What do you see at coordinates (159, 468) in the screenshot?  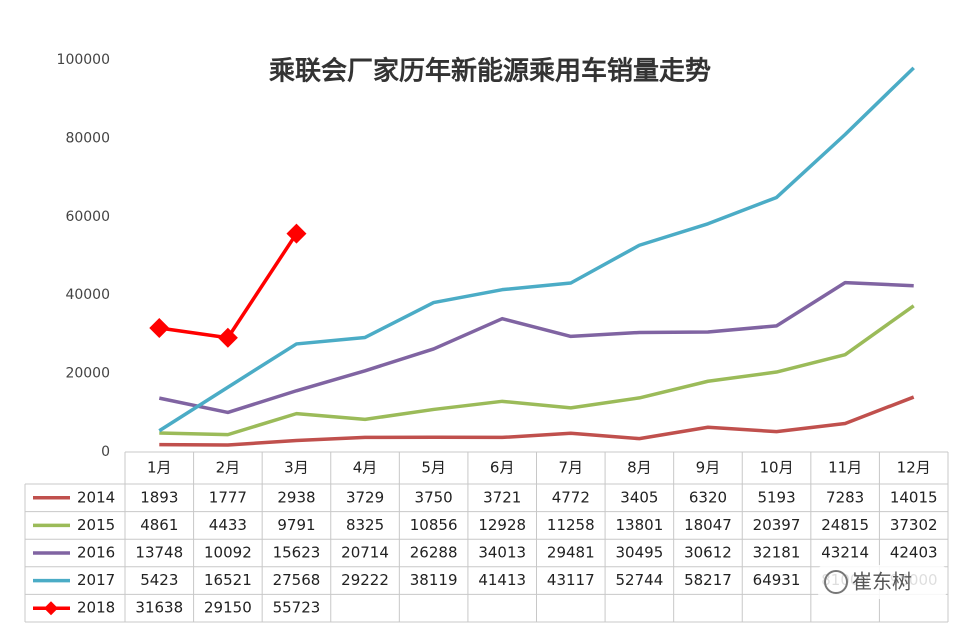 I see `x-tick-label: 1月` at bounding box center [159, 468].